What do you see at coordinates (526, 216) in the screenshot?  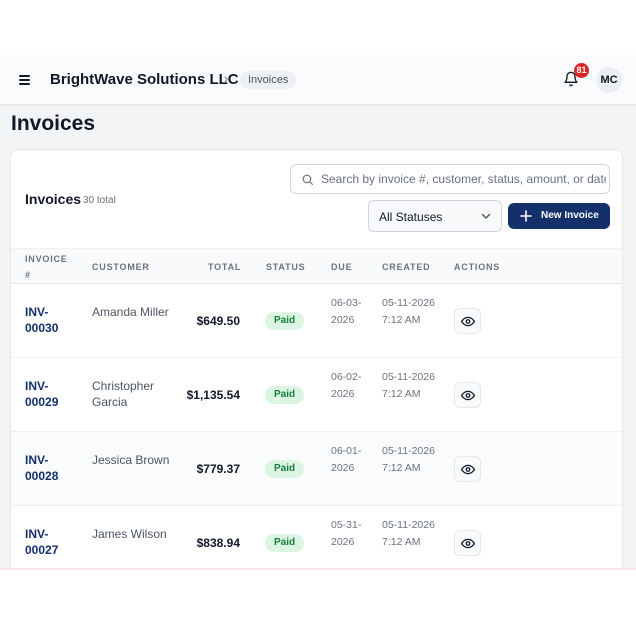 I see `plus-icon` at bounding box center [526, 216].